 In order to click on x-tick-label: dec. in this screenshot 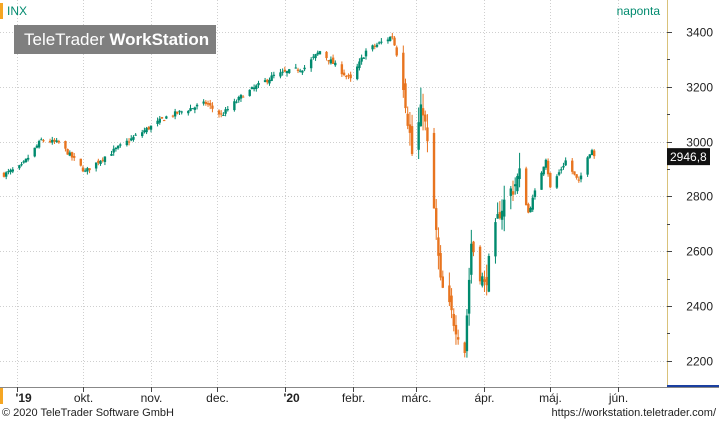, I will do `click(217, 398)`.